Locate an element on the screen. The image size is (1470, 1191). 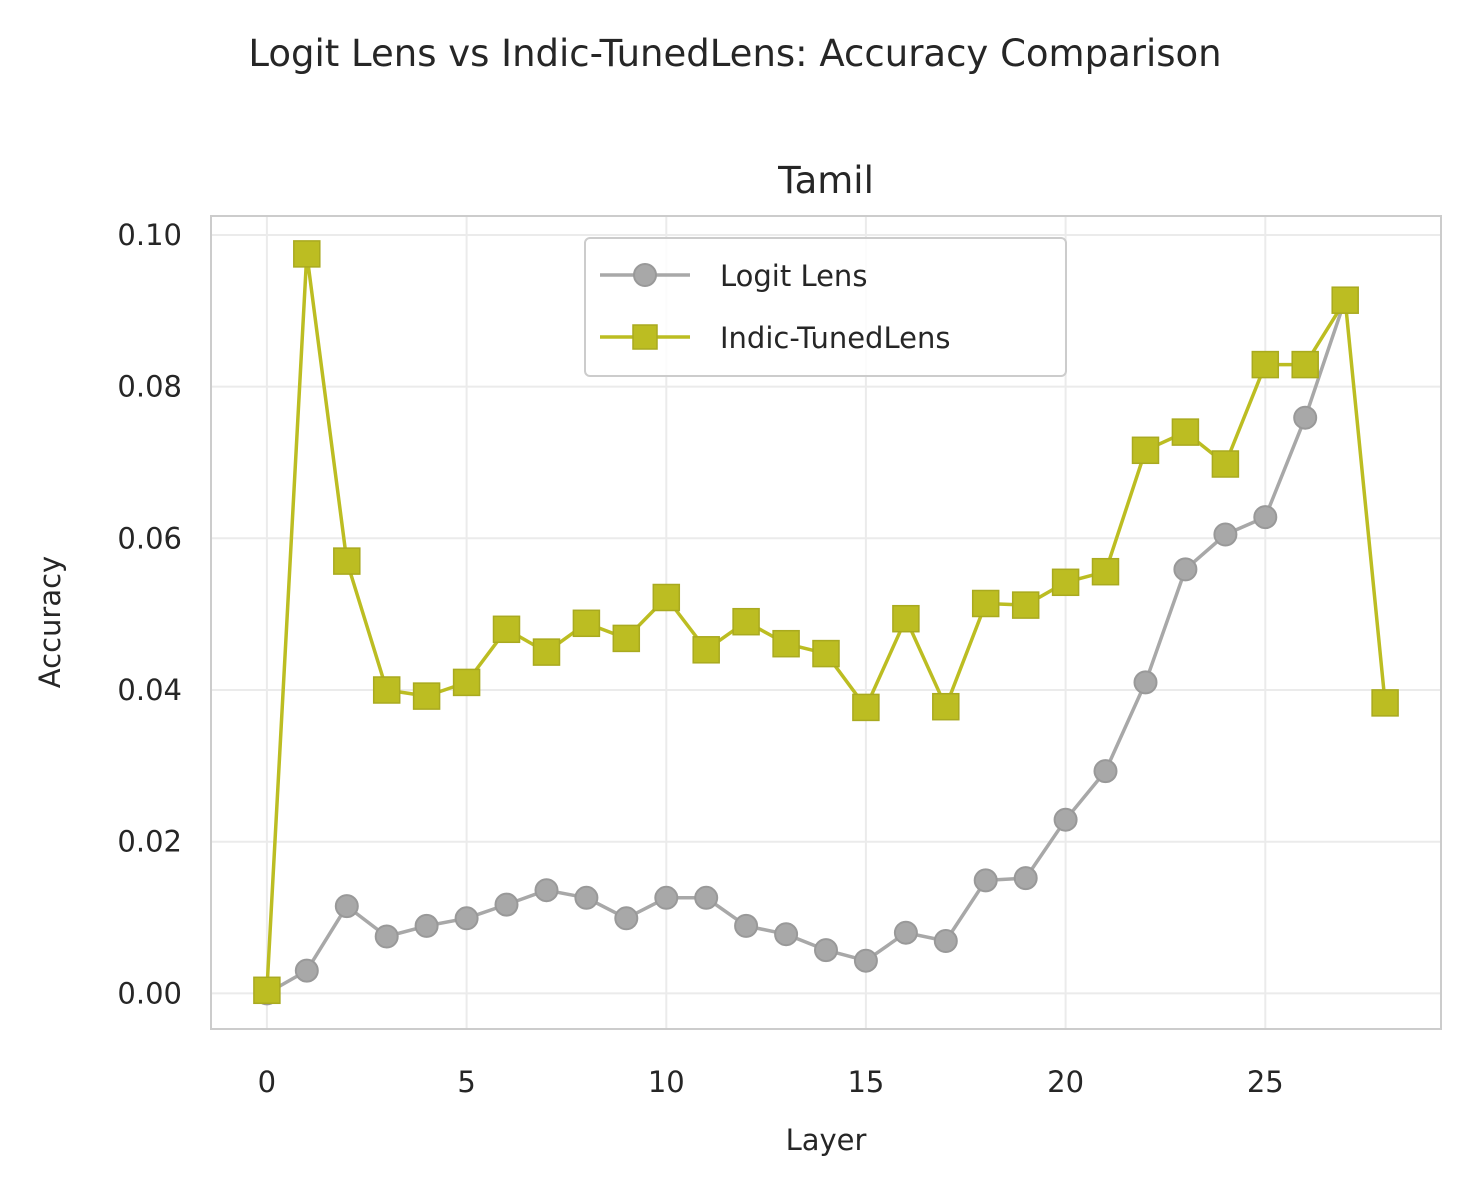
y-axis-label: Accuracy is located at coordinates (50, 622).